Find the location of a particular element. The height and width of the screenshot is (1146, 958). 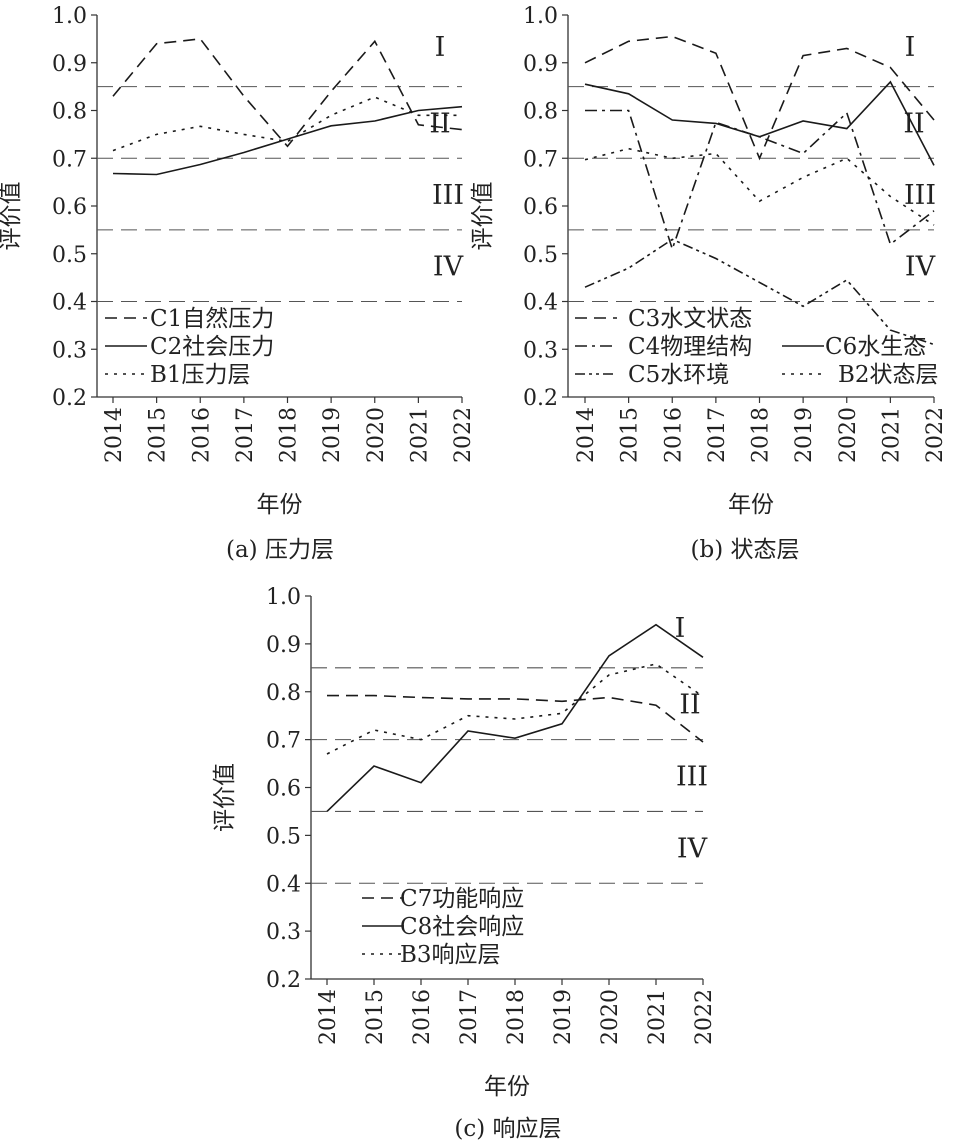

series-line-C2社会压力 is located at coordinates (287, 140).